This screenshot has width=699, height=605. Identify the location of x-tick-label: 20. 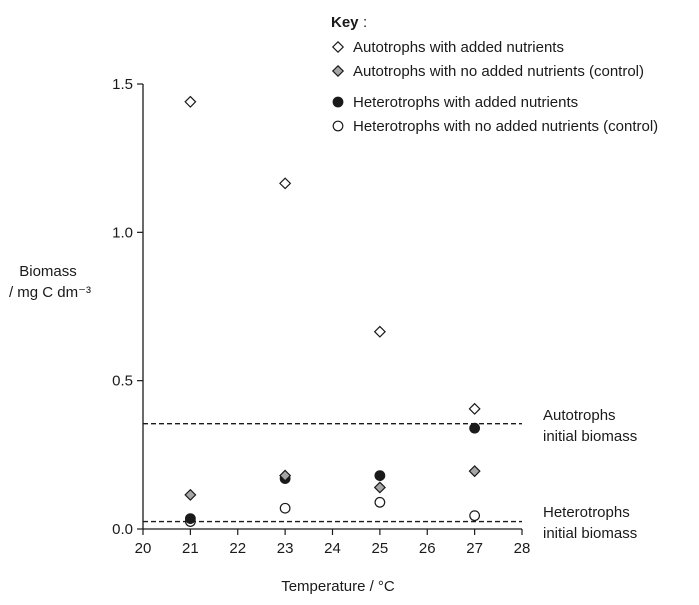
(143, 548).